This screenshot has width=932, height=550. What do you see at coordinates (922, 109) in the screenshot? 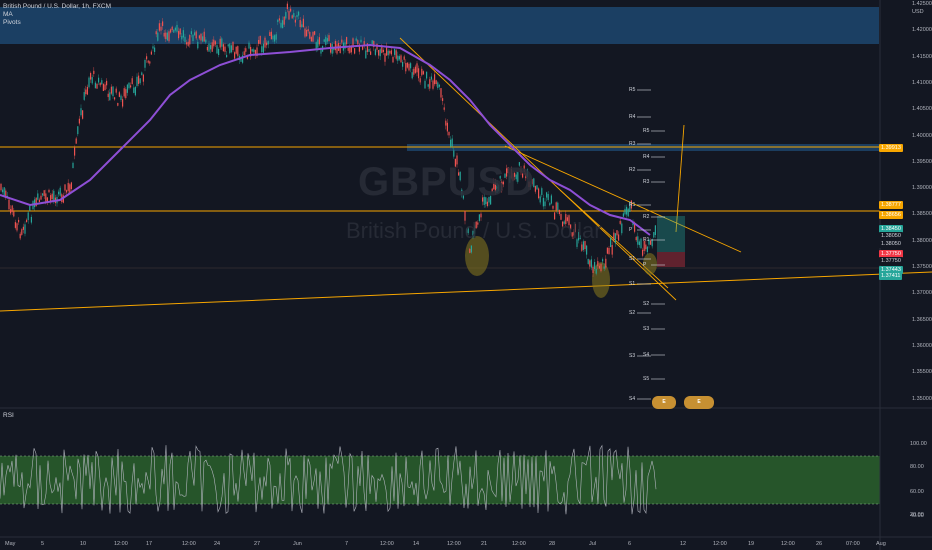
I see `price-tick-label: 1.40500` at bounding box center [922, 109].